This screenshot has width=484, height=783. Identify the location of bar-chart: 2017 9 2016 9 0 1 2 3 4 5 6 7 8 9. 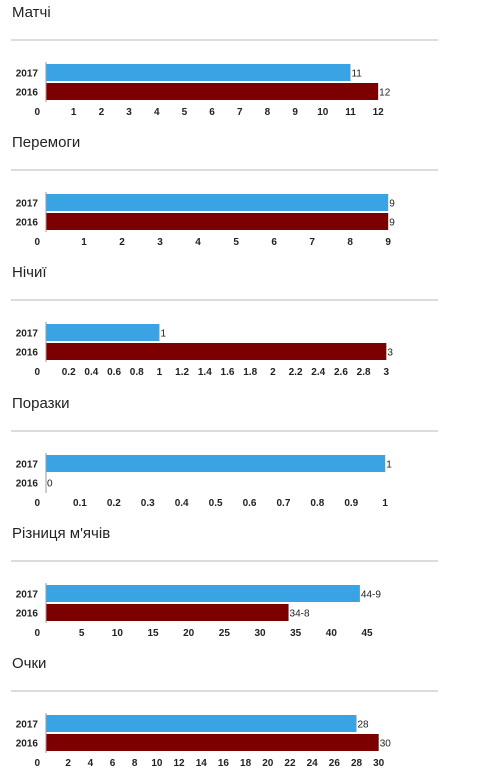
(205, 220).